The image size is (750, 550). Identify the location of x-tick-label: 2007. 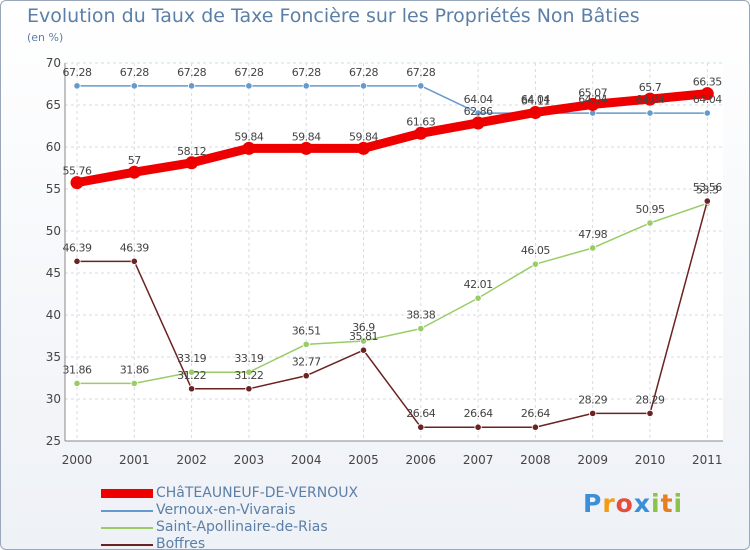
(478, 460).